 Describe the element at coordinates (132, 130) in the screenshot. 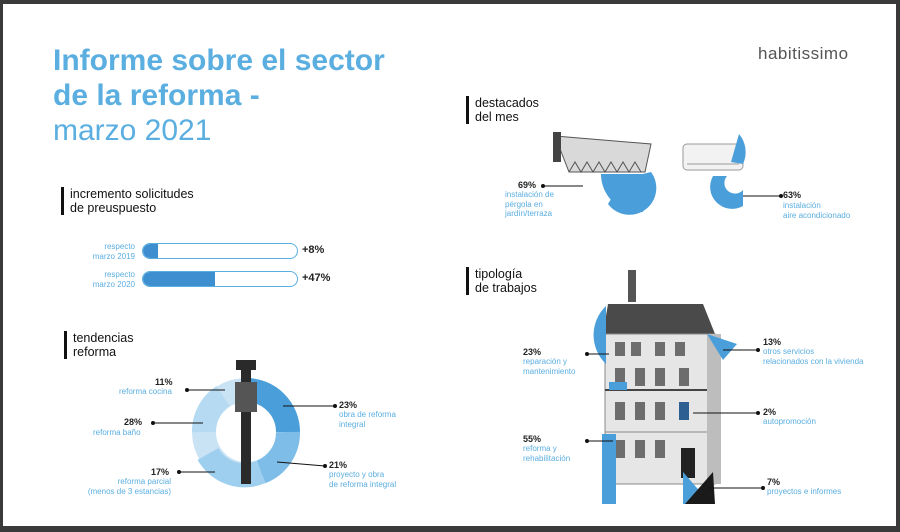

I see `page-title-line3: marzo 2021` at that location.